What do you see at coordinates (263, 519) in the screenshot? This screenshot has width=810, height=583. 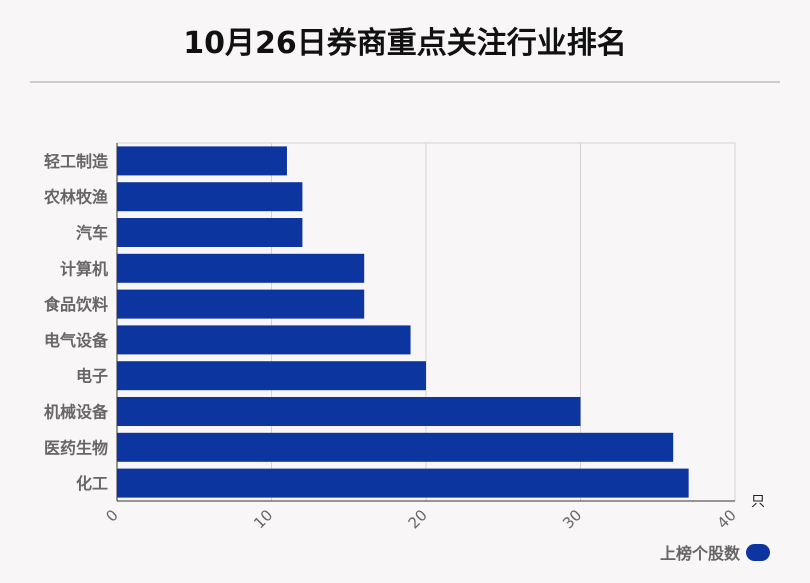 I see `x-tick-label: 10` at bounding box center [263, 519].